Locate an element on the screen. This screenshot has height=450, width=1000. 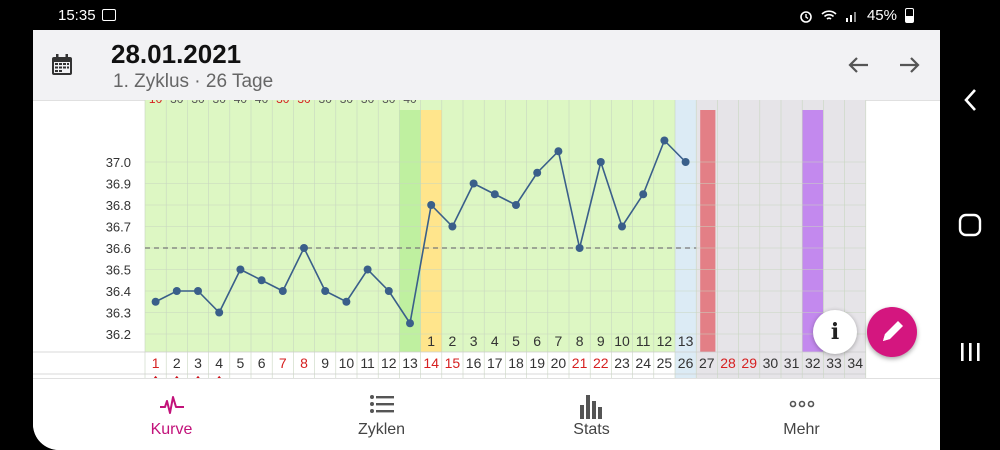
day-number: 6 is located at coordinates (262, 363).